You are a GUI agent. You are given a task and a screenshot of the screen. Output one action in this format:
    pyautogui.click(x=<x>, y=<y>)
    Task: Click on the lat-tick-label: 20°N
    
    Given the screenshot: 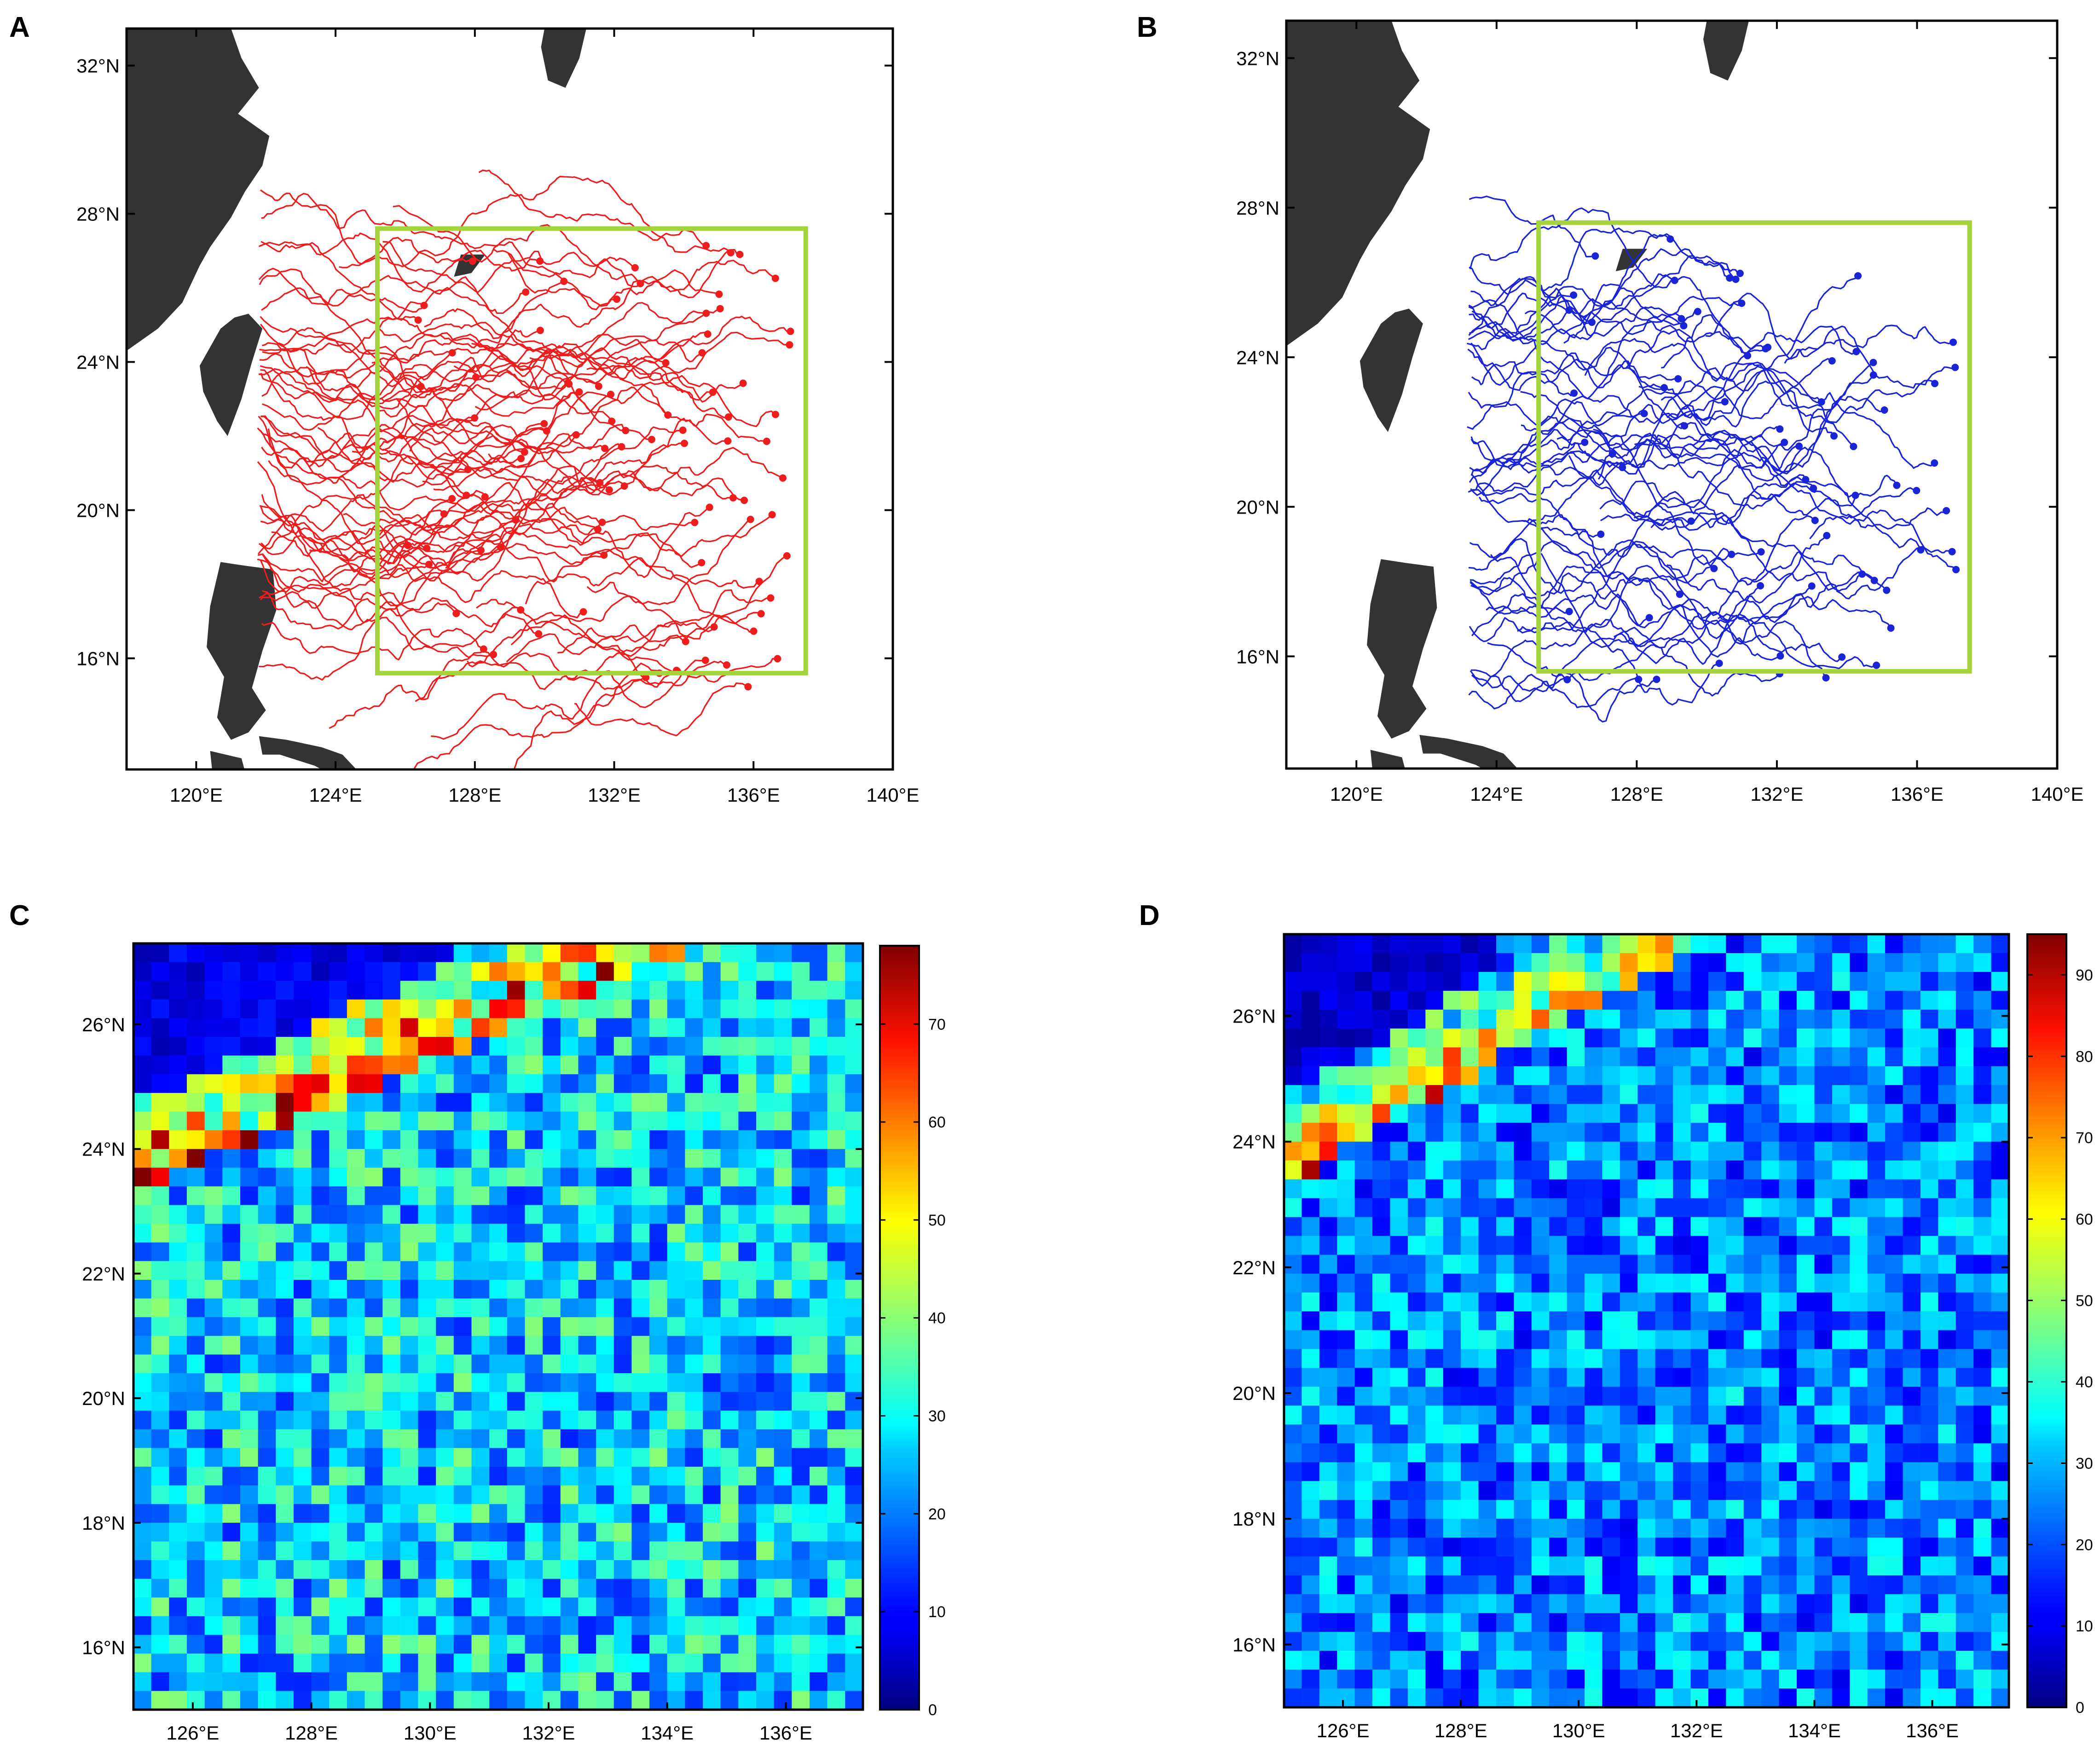 What is the action you would take?
    pyautogui.click(x=1254, y=1393)
    